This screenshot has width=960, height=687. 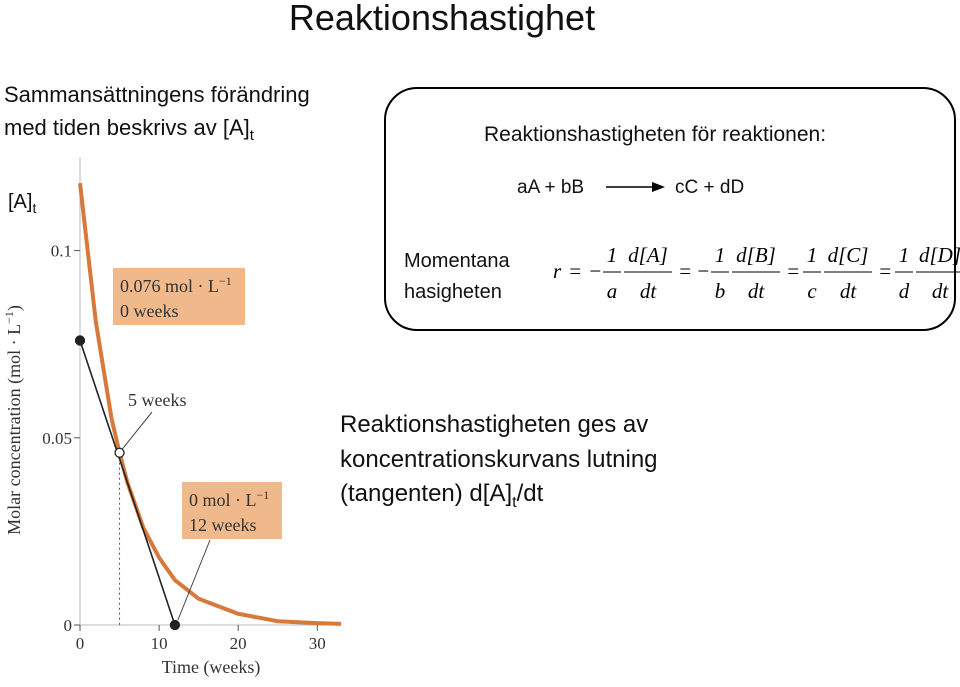 I want to click on y-tick-label: 0.1, so click(x=61, y=251).